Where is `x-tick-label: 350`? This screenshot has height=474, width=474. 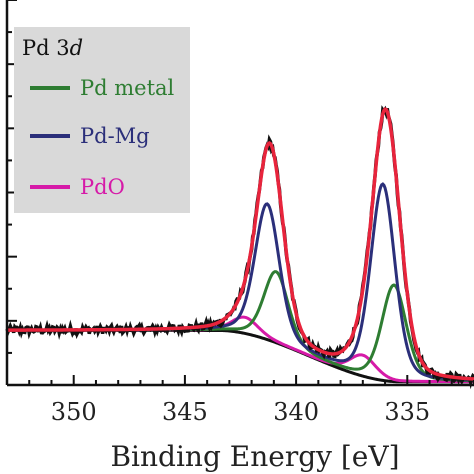 x-tick-label: 350 is located at coordinates (74, 412).